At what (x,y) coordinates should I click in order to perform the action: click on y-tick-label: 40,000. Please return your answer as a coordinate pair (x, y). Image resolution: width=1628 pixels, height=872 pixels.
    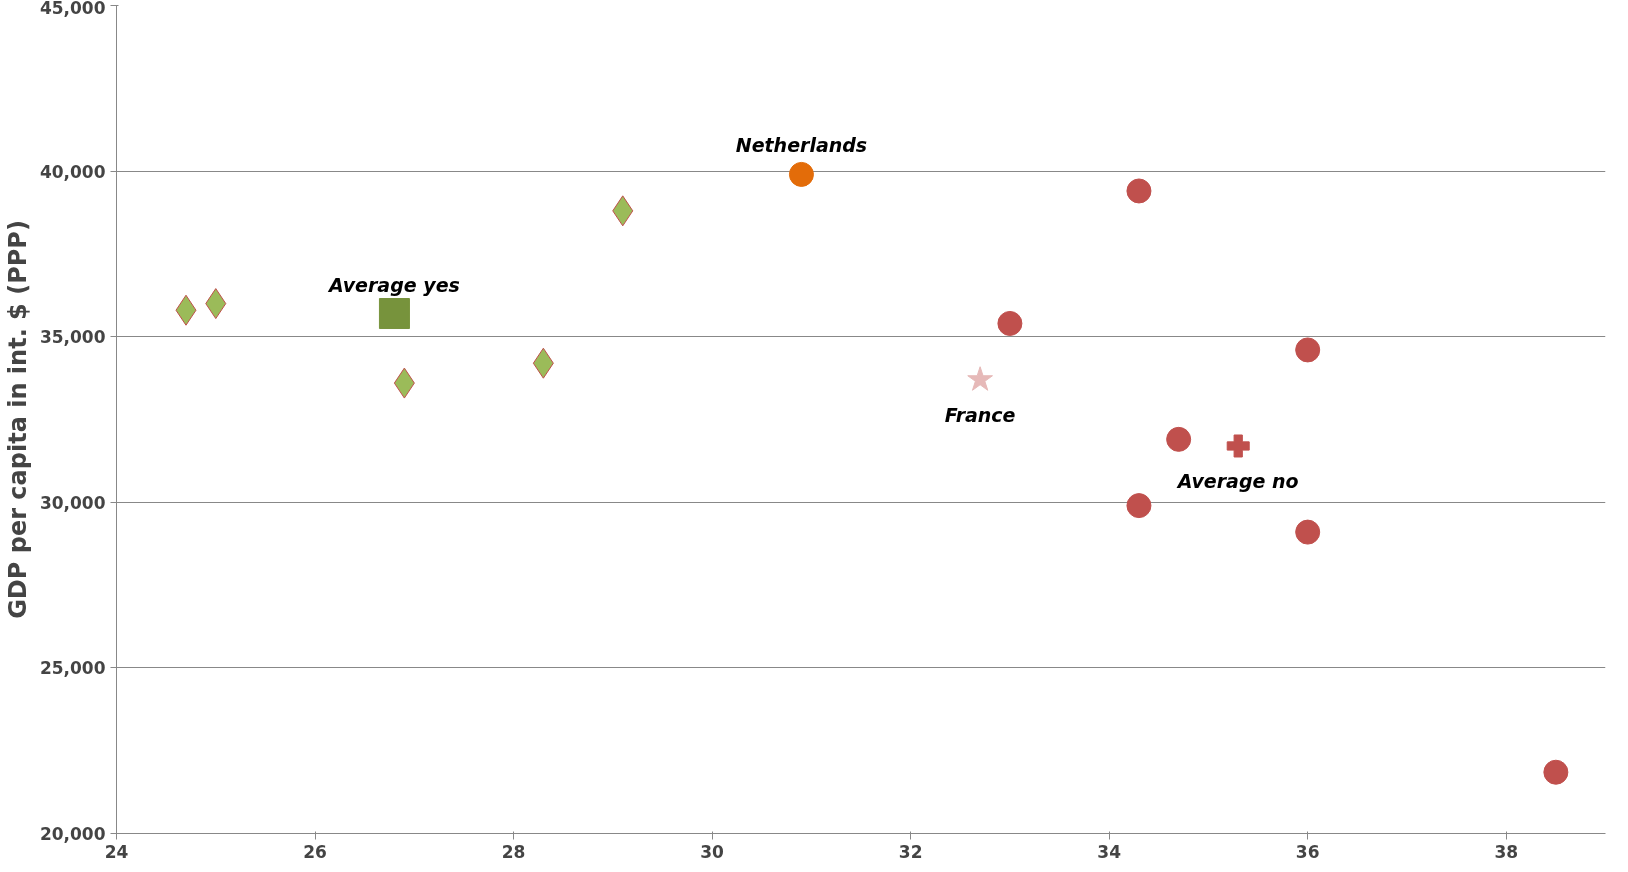
    Looking at the image, I should click on (72, 171).